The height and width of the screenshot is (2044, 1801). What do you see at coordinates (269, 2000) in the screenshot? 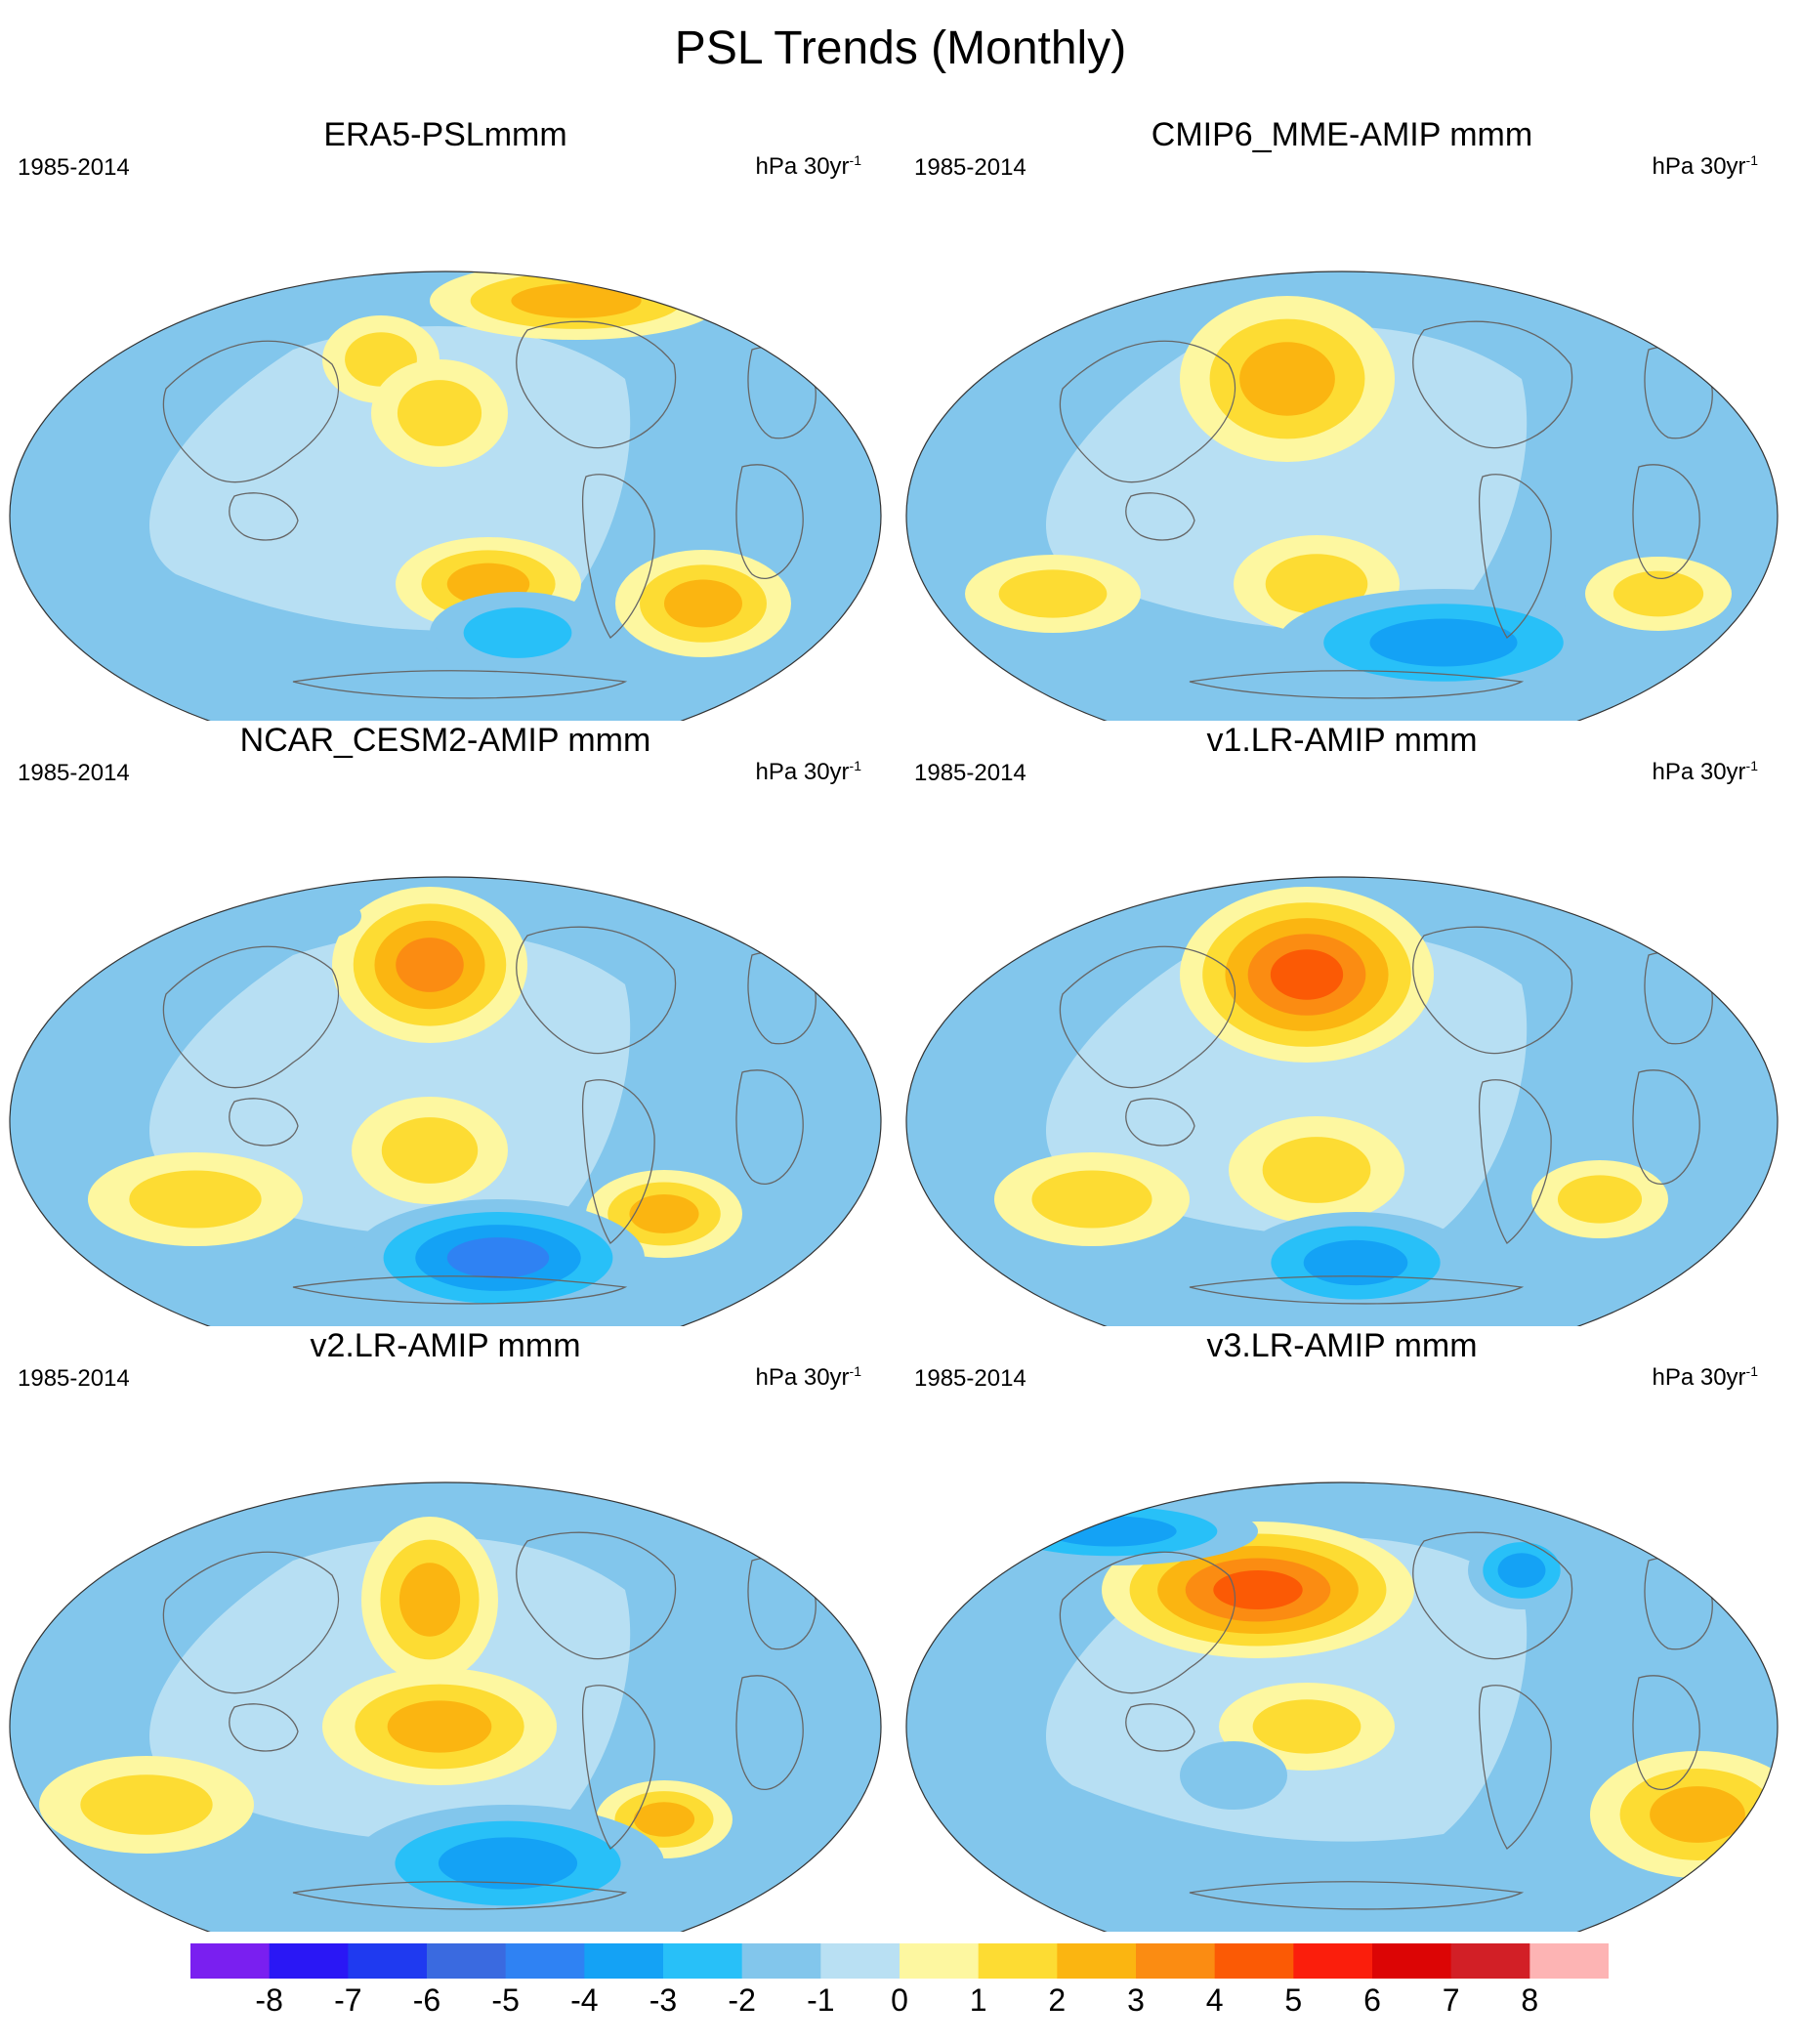
I see `colorbar-tick-label: -8` at bounding box center [269, 2000].